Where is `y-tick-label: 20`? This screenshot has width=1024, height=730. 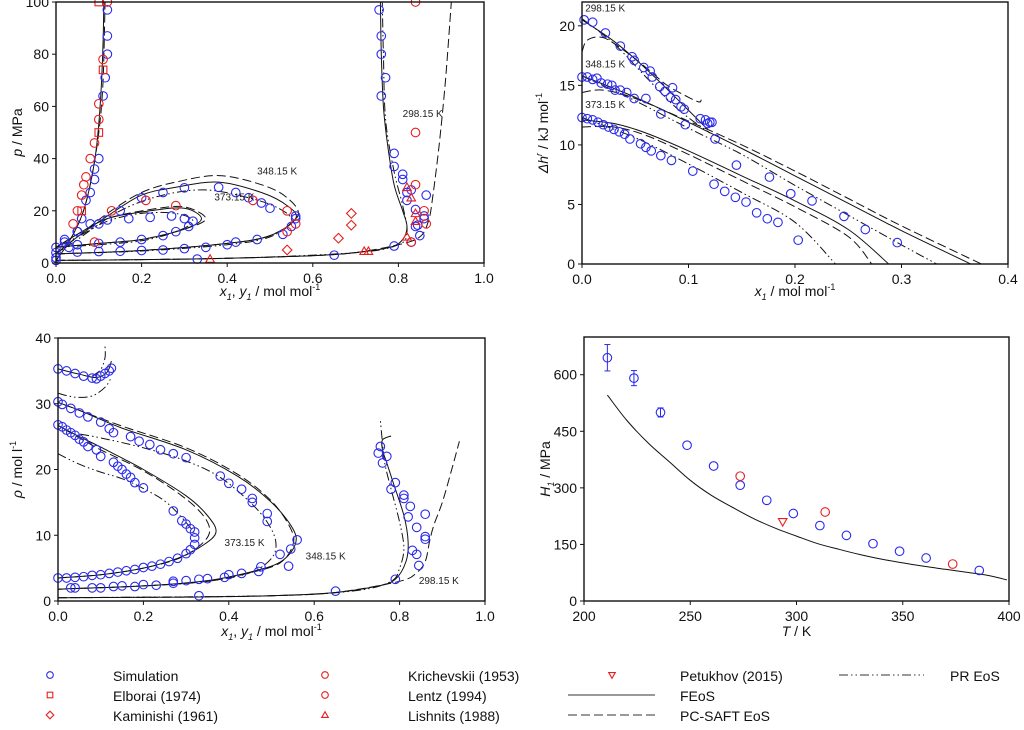 y-tick-label: 20 is located at coordinates (43, 470).